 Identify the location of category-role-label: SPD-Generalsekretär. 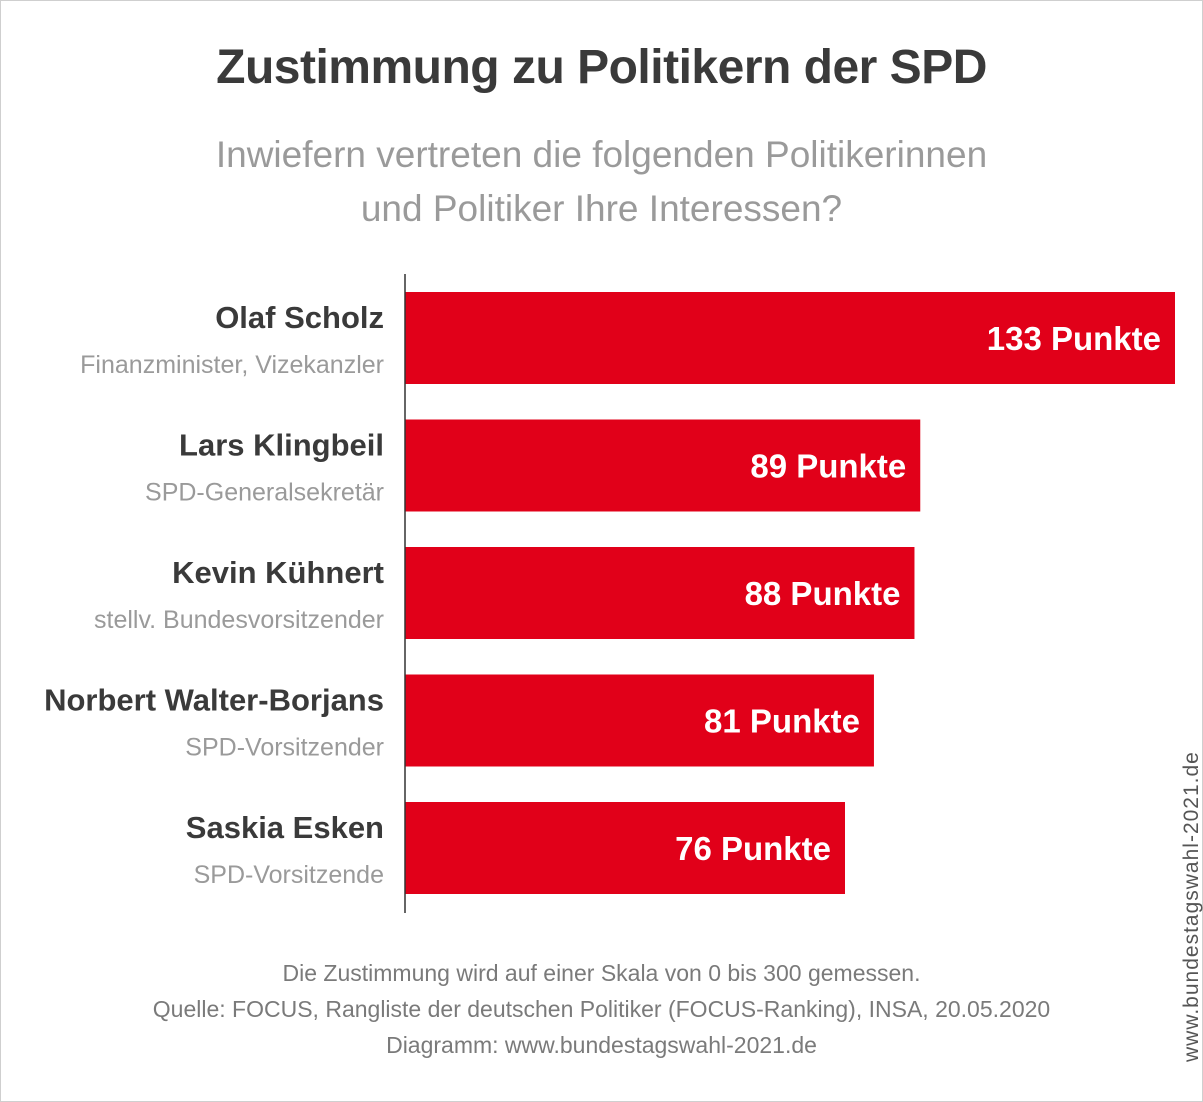
(264, 493).